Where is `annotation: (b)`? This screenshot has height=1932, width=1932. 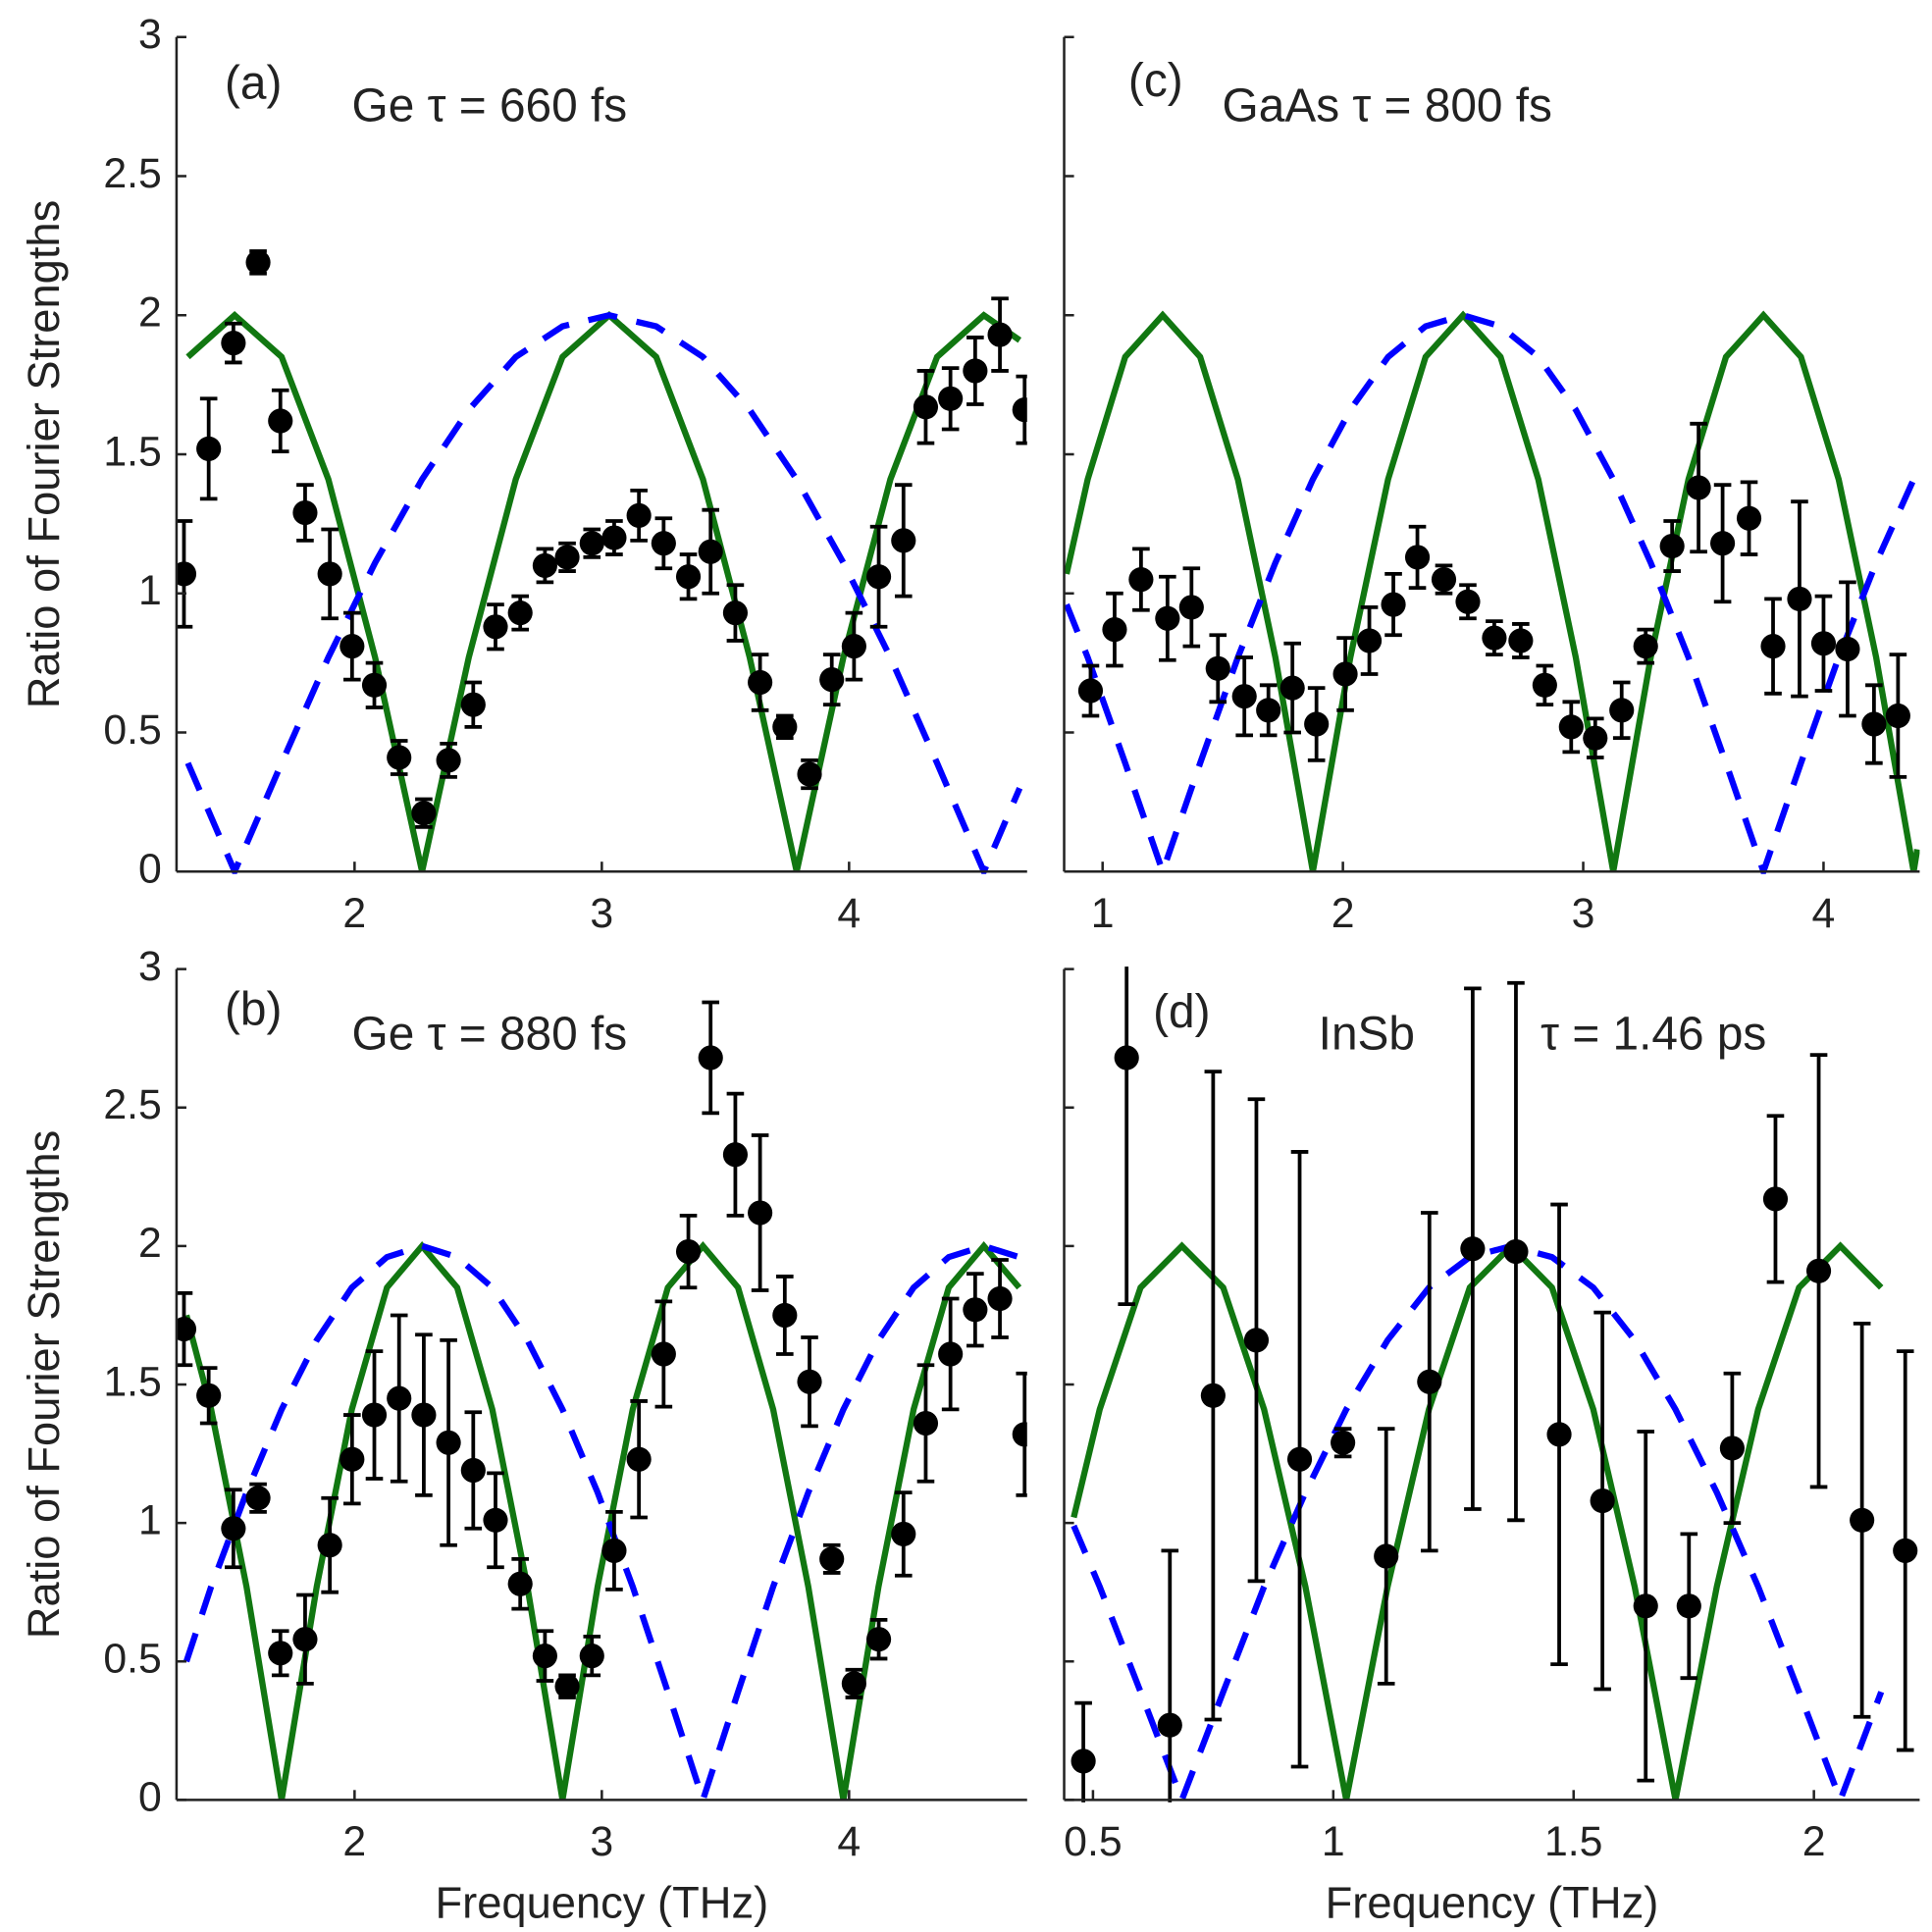 annotation: (b) is located at coordinates (254, 1009).